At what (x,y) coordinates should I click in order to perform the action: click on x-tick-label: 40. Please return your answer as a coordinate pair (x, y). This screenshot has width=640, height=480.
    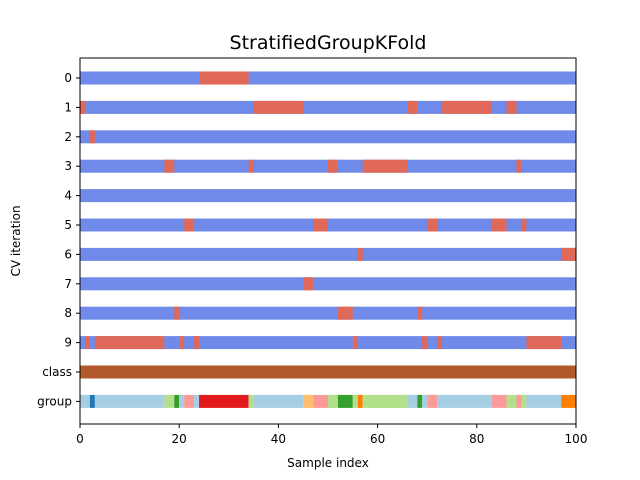
    Looking at the image, I should click on (278, 439).